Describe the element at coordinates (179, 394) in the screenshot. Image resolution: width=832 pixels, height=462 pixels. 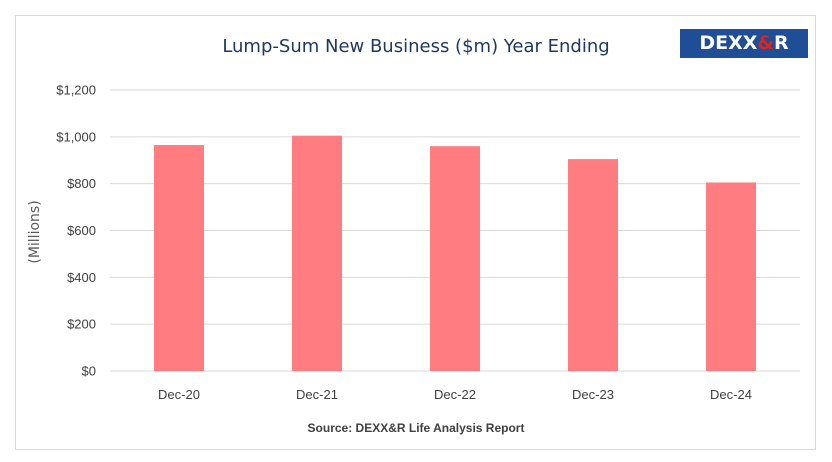
I see `x-tick-label: Dec-20` at that location.